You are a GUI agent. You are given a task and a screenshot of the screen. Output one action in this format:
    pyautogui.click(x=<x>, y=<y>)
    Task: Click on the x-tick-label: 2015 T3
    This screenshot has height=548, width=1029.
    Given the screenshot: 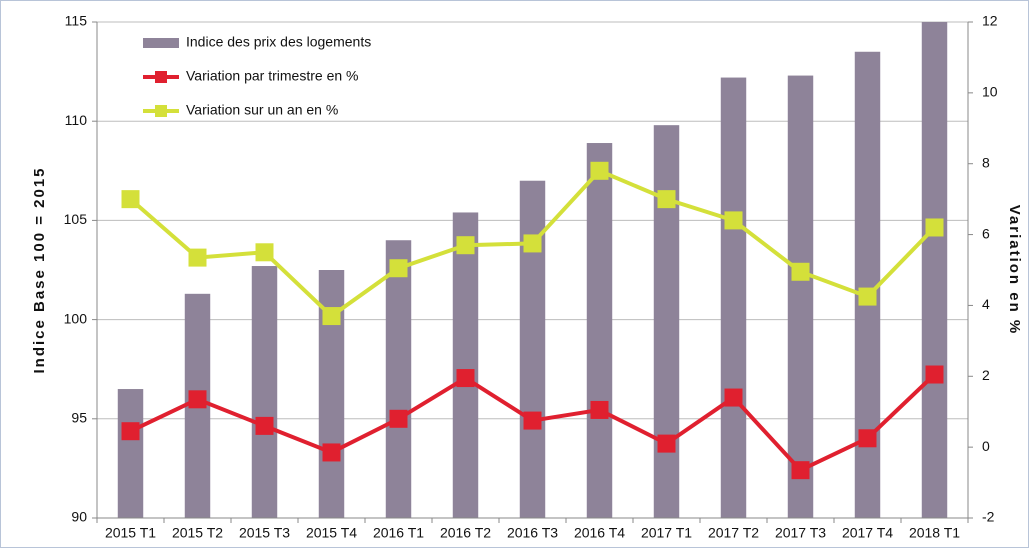 What is the action you would take?
    pyautogui.click(x=264, y=533)
    